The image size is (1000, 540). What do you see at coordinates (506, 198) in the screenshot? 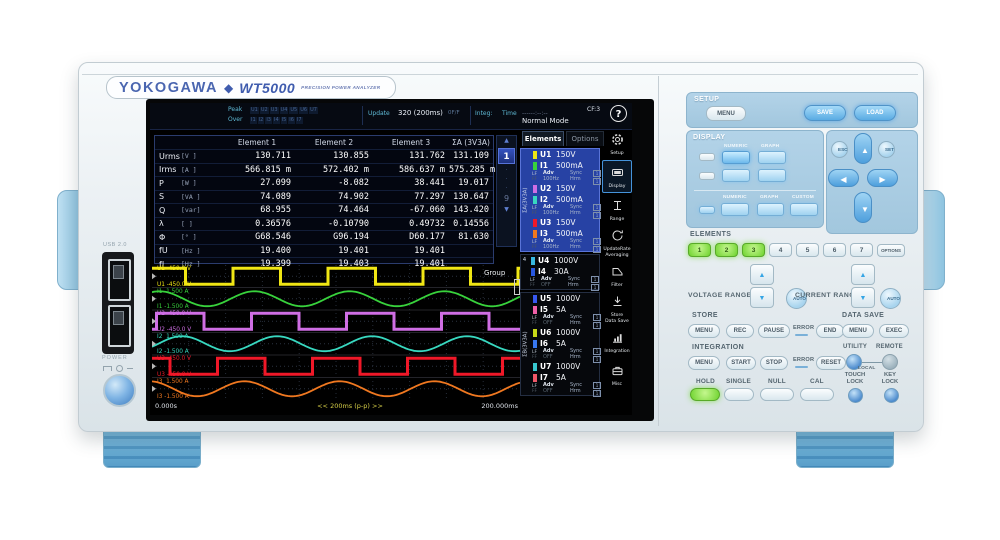
I see `last-page: 9` at bounding box center [506, 198].